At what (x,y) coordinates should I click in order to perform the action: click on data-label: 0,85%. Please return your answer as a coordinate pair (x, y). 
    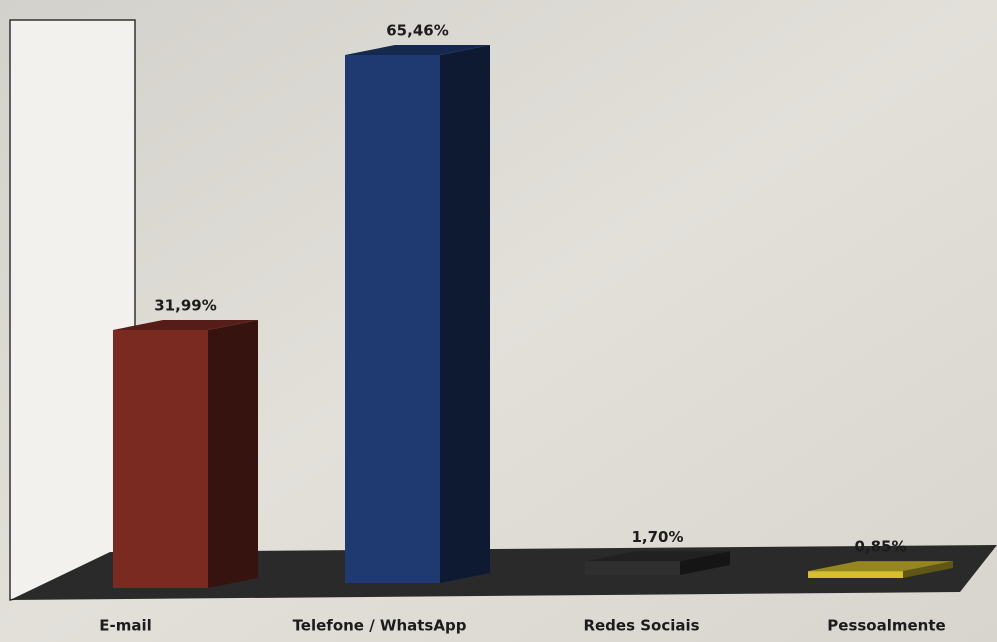
    Looking at the image, I should click on (880, 547).